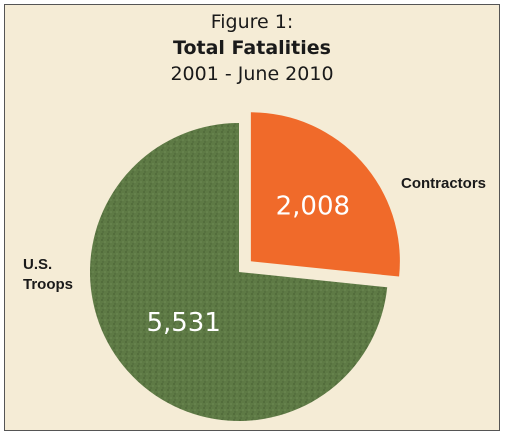  What do you see at coordinates (252, 22) in the screenshot?
I see `figure-number: Figure 1:` at bounding box center [252, 22].